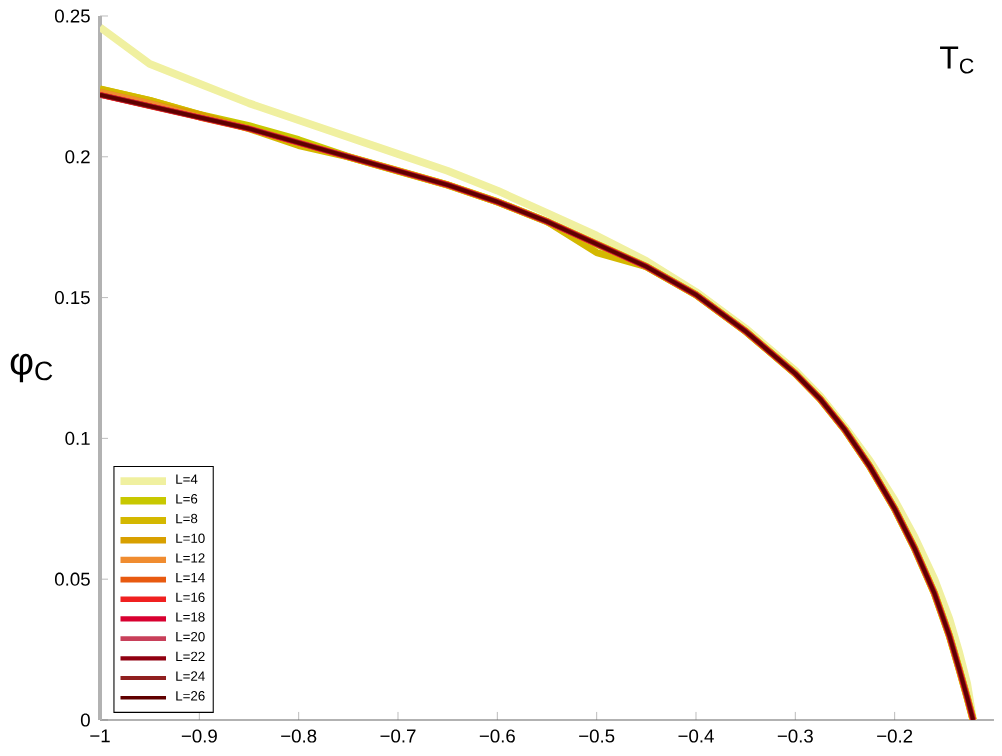 The image size is (1002, 756). Describe the element at coordinates (85, 720) in the screenshot. I see `y-tick-label: 0` at that location.